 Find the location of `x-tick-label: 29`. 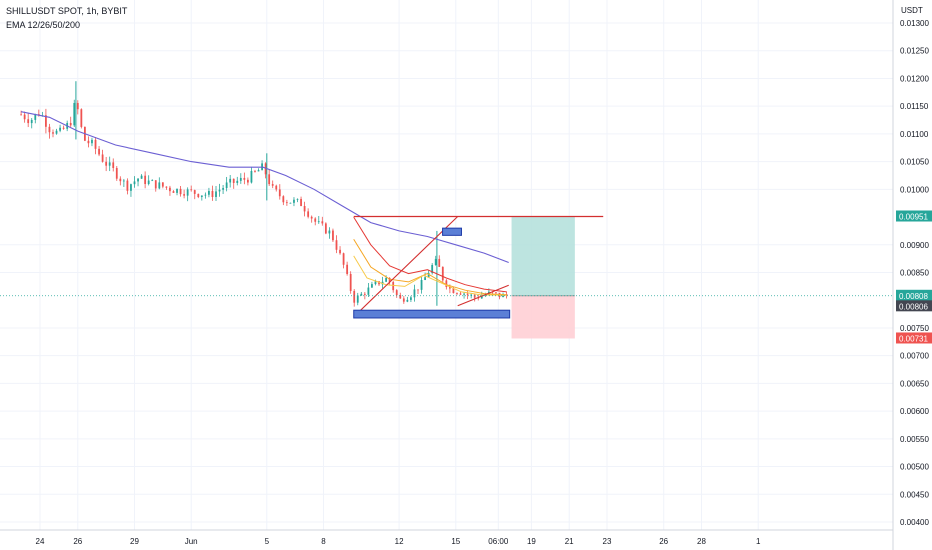

x-tick-label: 29 is located at coordinates (134, 541).